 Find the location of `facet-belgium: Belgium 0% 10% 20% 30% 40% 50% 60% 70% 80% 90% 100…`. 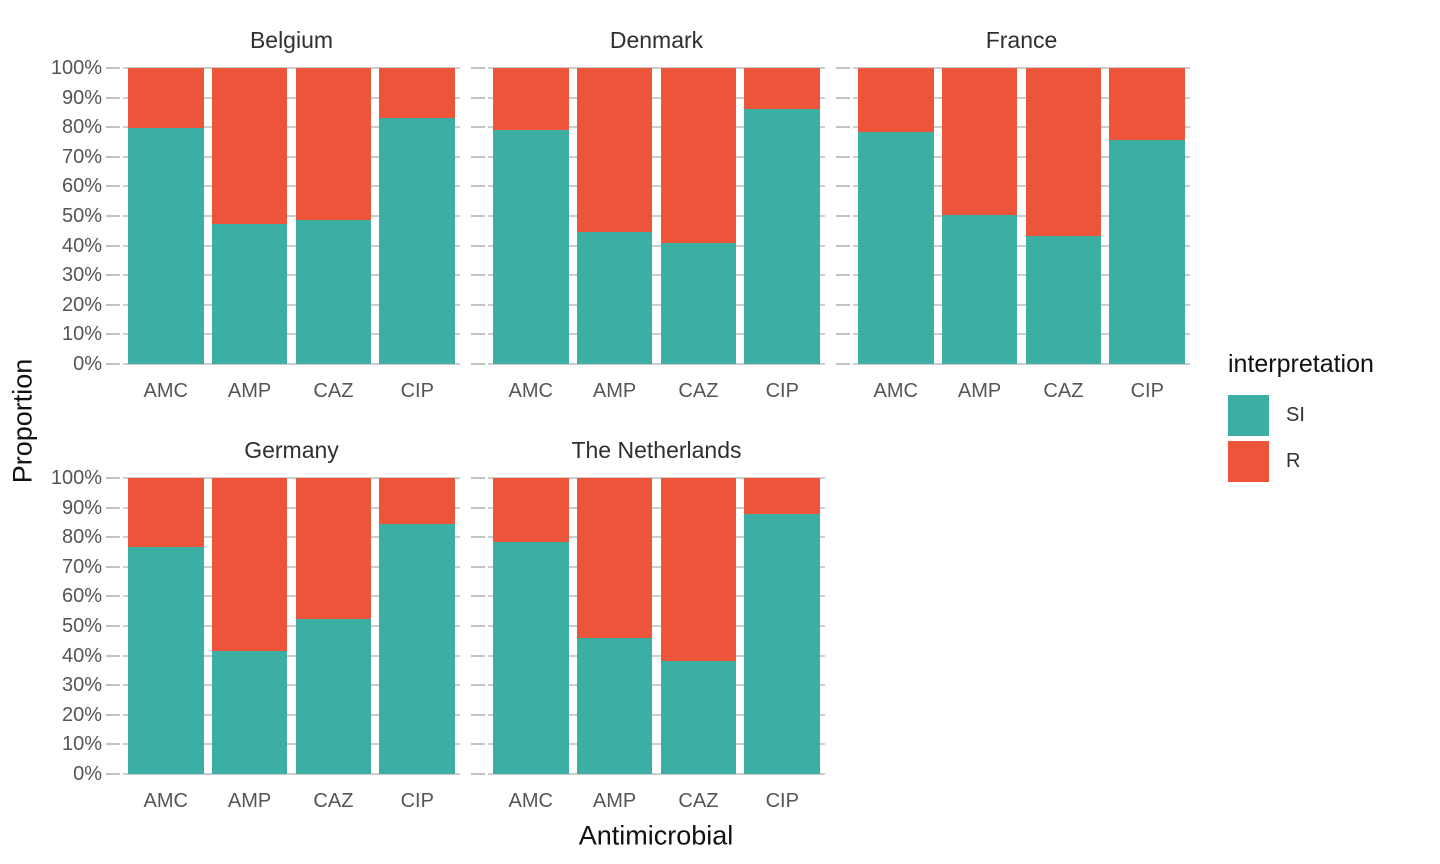

facet-belgium: Belgium 0% 10% 20% 30% 40% 50% 60% 70% 80% 90% 100… is located at coordinates (255, 214).